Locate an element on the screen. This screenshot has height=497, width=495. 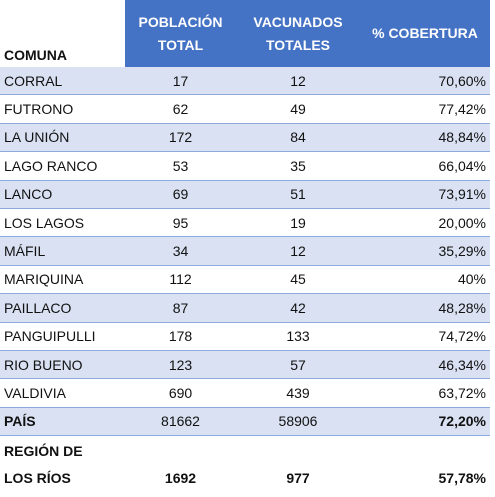
row-label: PAÍS is located at coordinates (62, 422).